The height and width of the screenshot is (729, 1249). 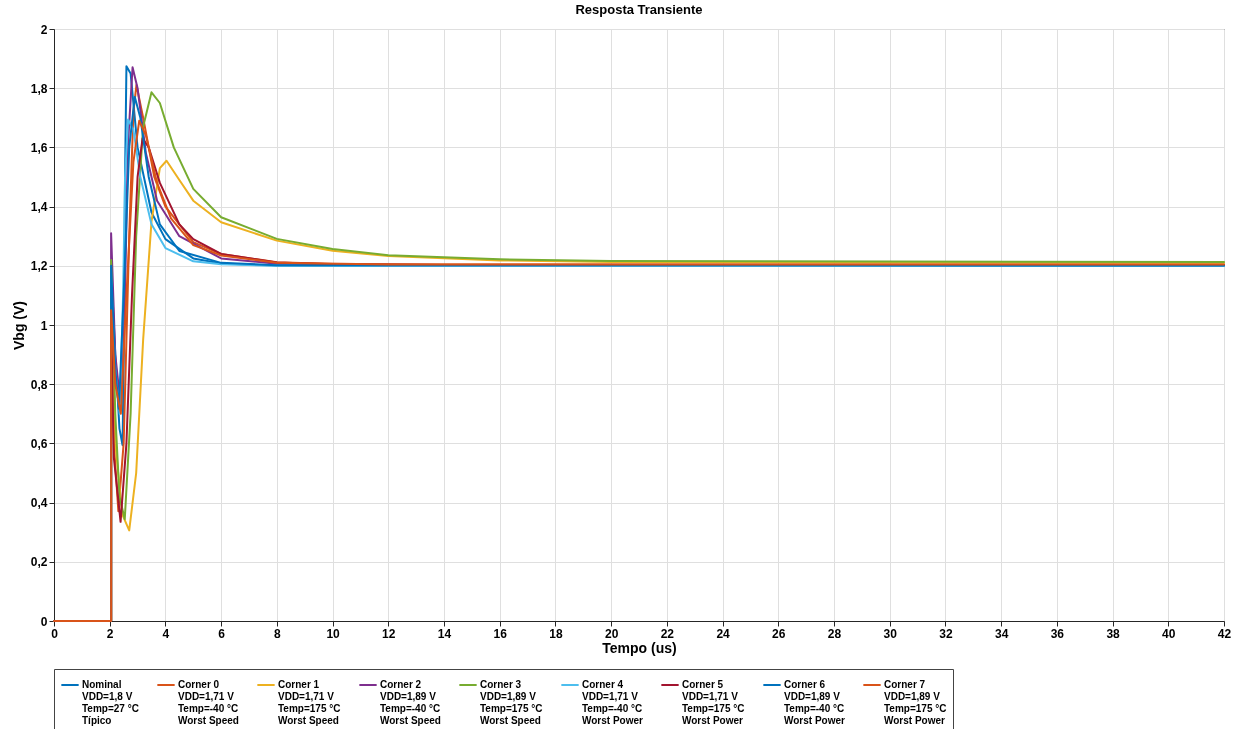 What do you see at coordinates (278, 633) in the screenshot?
I see `x-tick-label: 8` at bounding box center [278, 633].